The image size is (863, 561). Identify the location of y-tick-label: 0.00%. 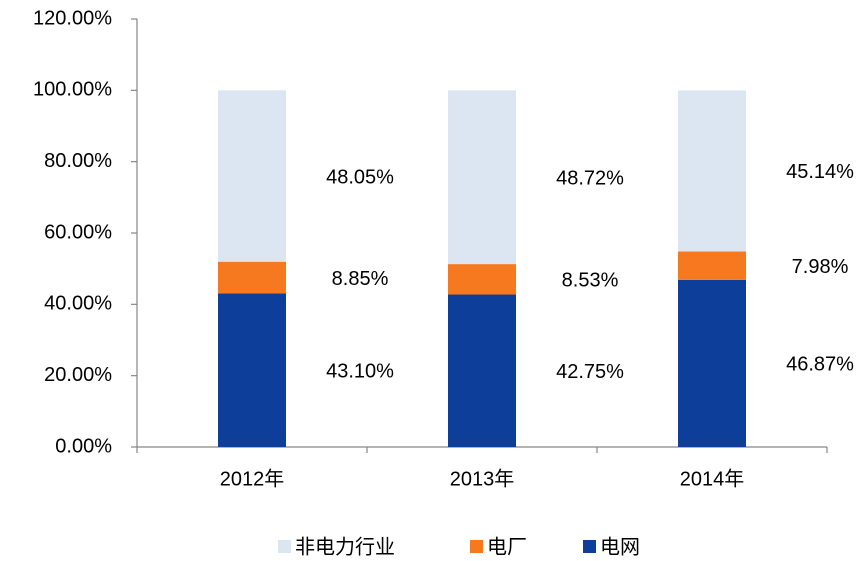
(83, 446).